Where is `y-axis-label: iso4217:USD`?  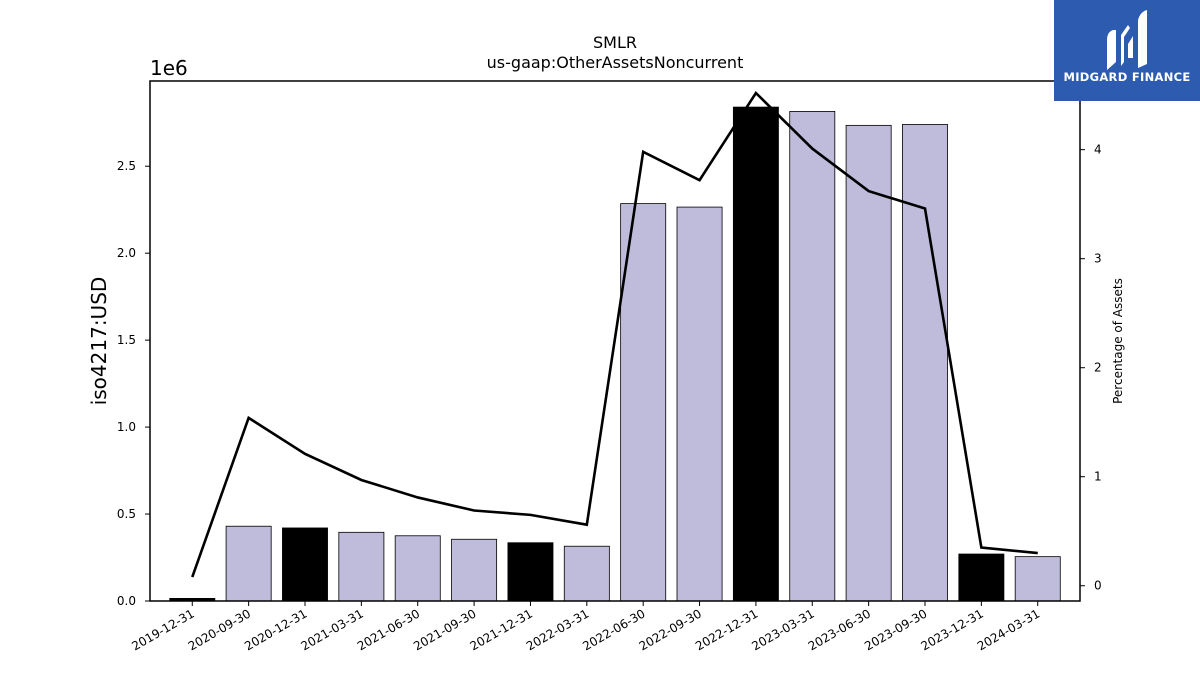 y-axis-label: iso4217:USD is located at coordinates (99, 341).